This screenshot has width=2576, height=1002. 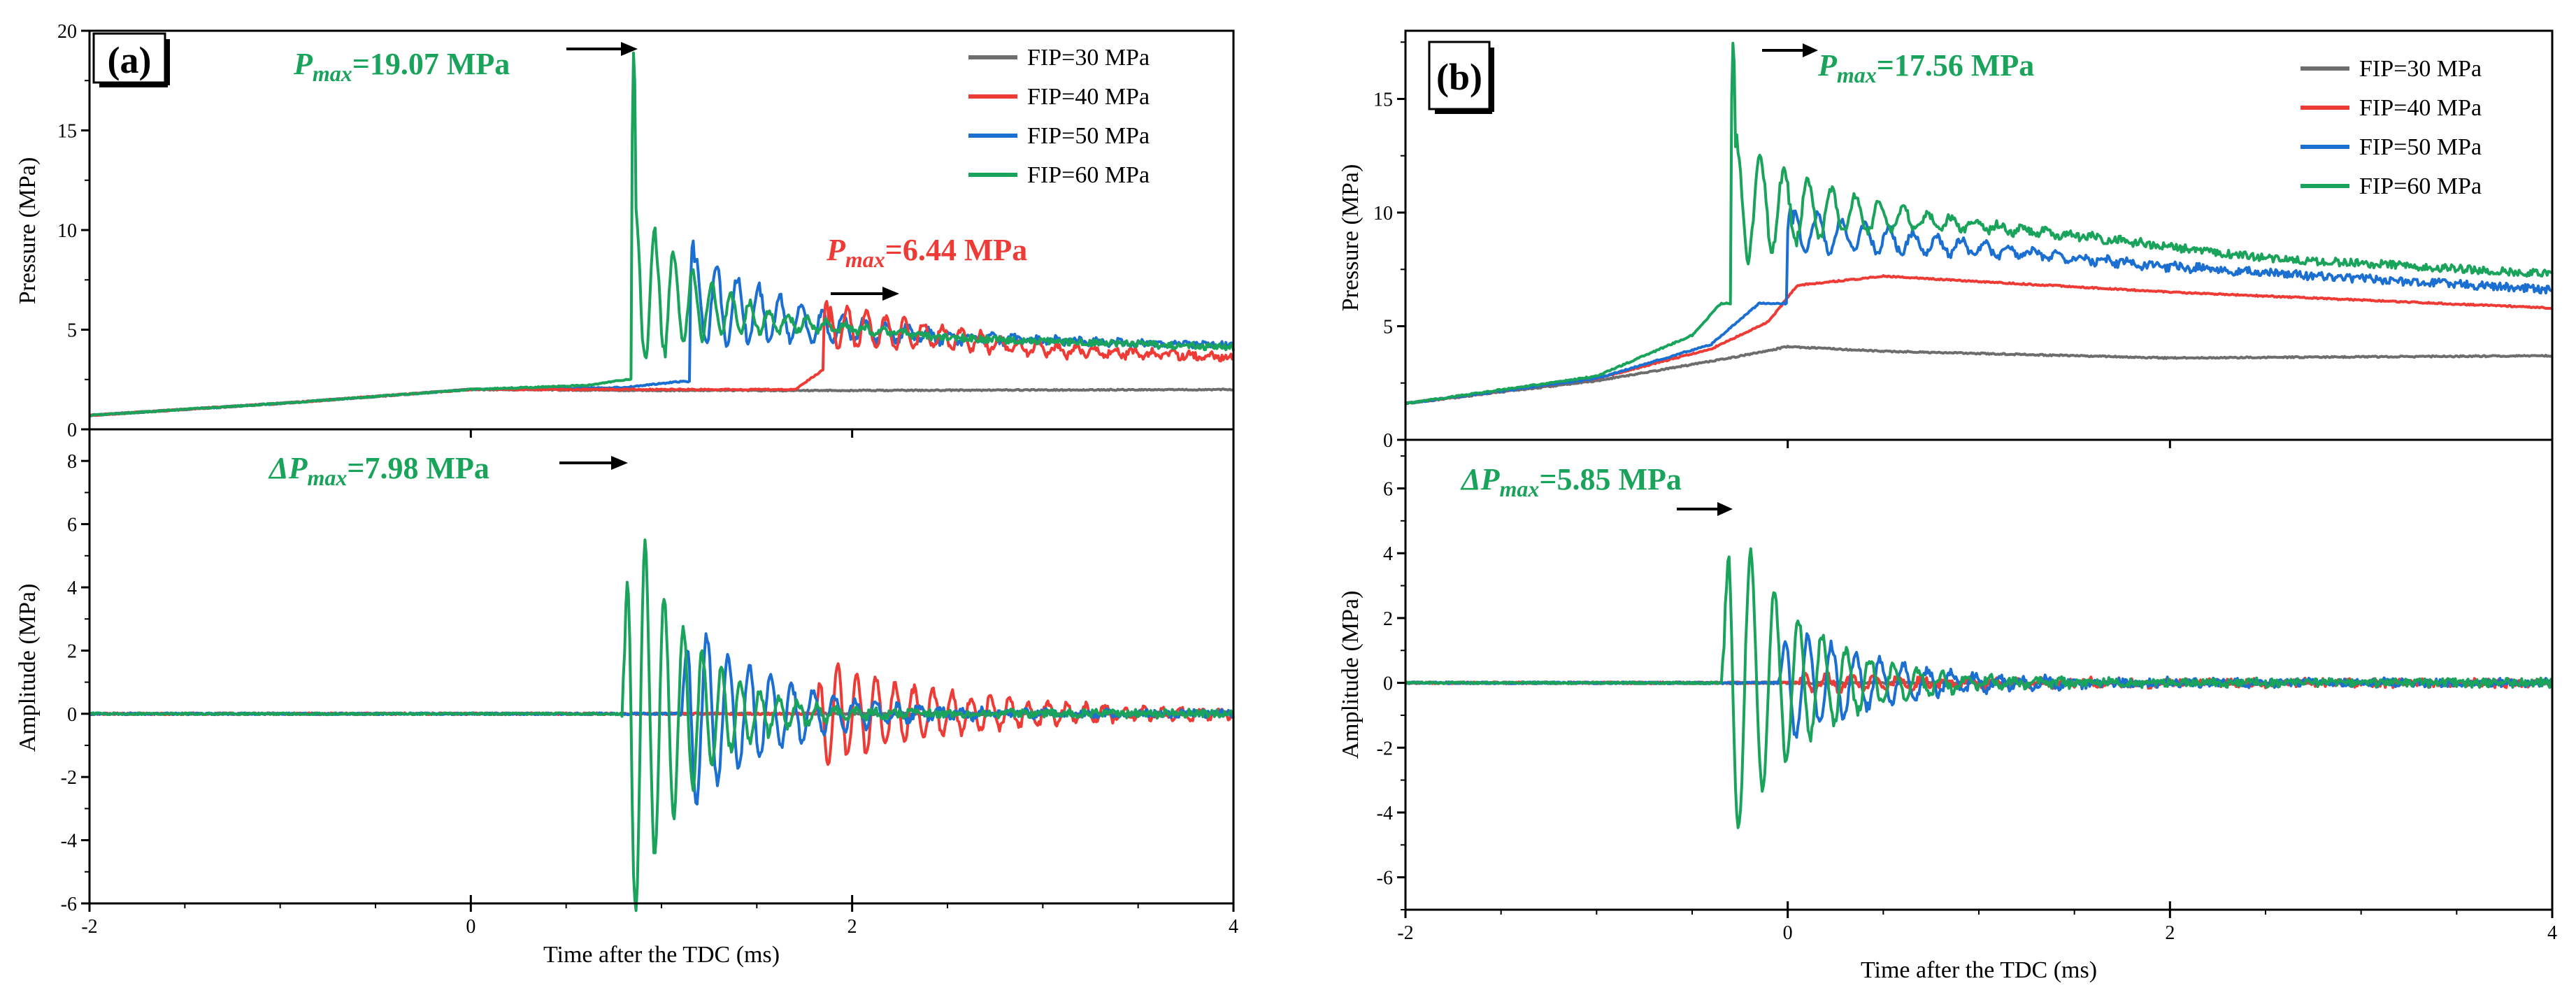 What do you see at coordinates (1571, 481) in the screenshot?
I see `svg-text: ΔPmax=5.85 MPa` at bounding box center [1571, 481].